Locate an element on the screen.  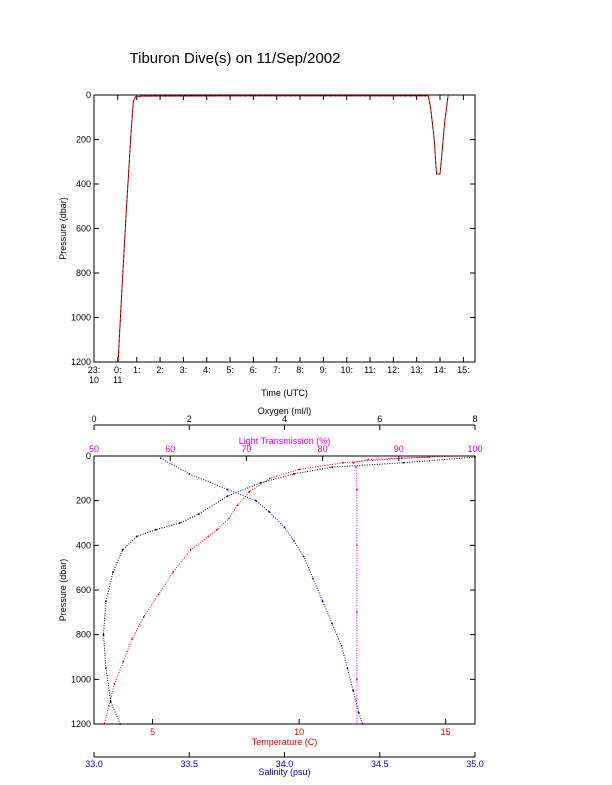
light-series-line is located at coordinates (391, 590).